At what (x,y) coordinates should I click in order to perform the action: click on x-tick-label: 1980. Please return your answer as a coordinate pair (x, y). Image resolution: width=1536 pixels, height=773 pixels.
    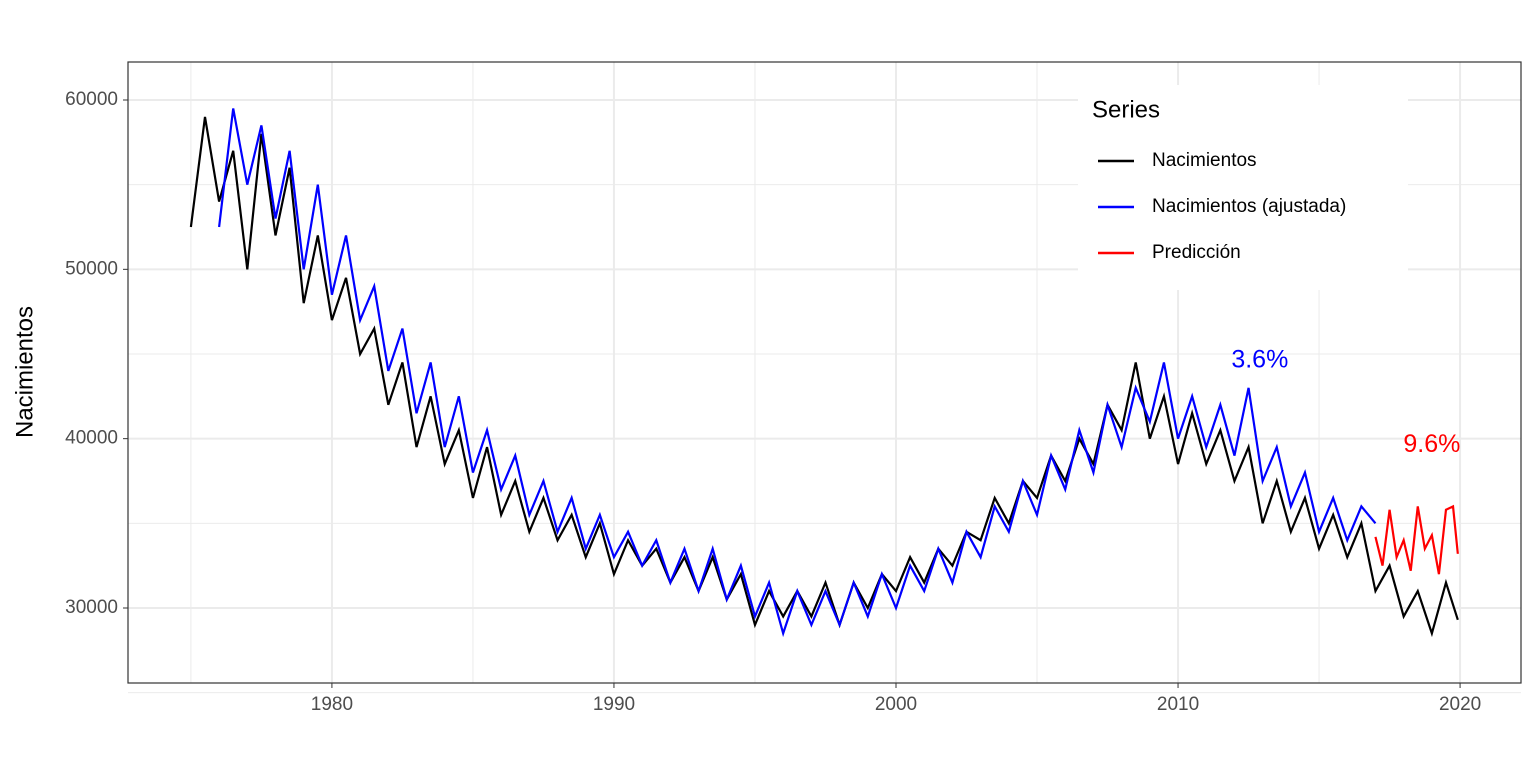
    Looking at the image, I should click on (332, 704).